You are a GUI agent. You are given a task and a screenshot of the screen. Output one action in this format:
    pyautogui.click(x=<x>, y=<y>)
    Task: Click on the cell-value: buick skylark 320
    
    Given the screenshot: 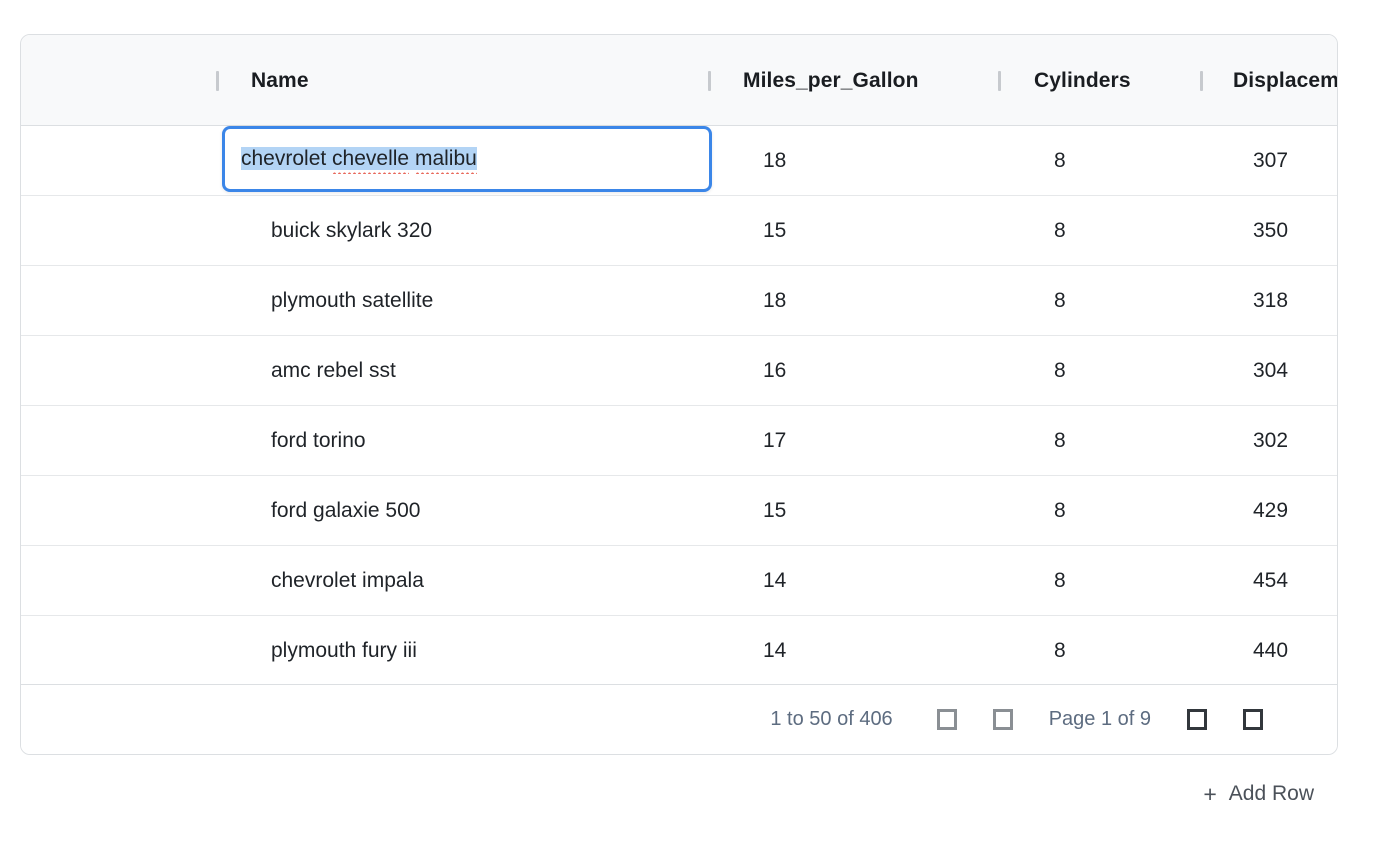 What is the action you would take?
    pyautogui.click(x=352, y=230)
    